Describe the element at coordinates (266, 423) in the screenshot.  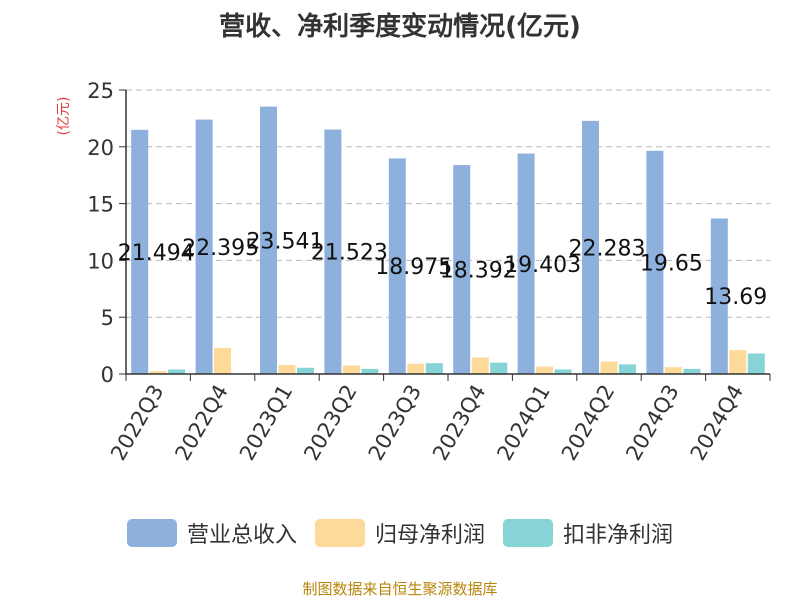
I see `x-tick-label: 2023Q1` at that location.